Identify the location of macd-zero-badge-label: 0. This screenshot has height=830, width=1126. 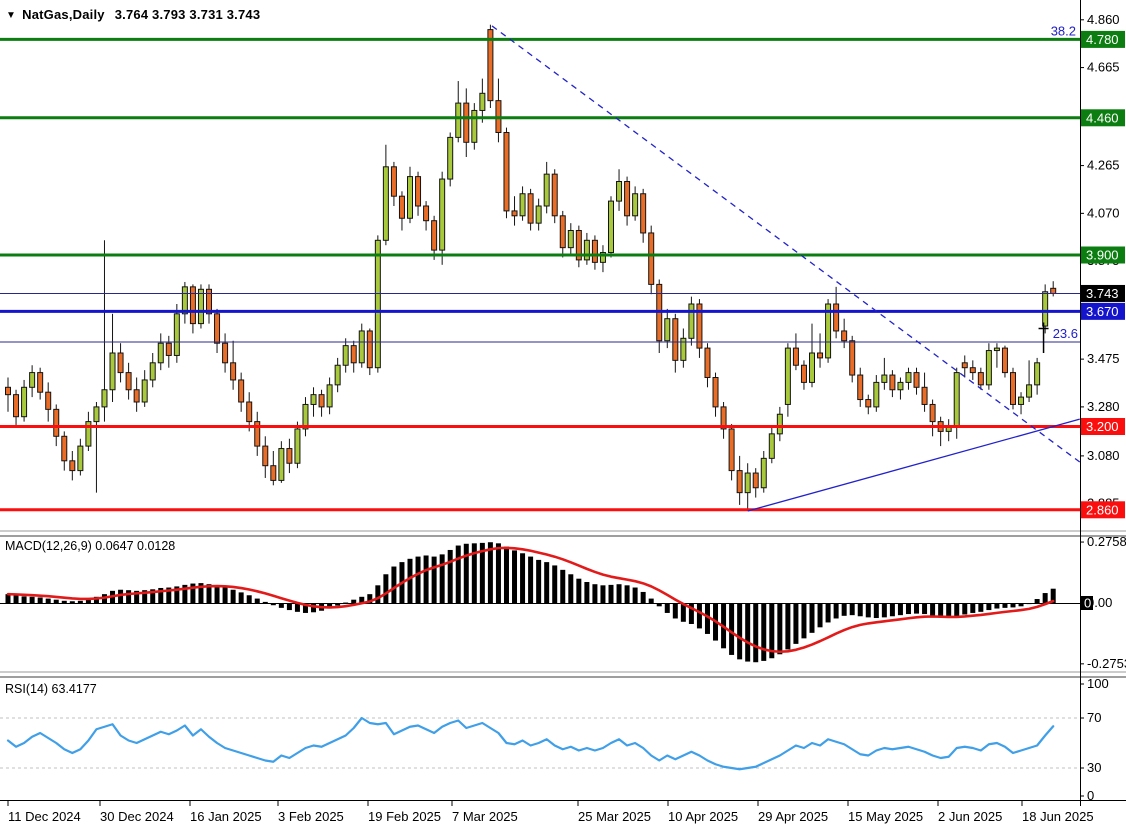
(1087, 603).